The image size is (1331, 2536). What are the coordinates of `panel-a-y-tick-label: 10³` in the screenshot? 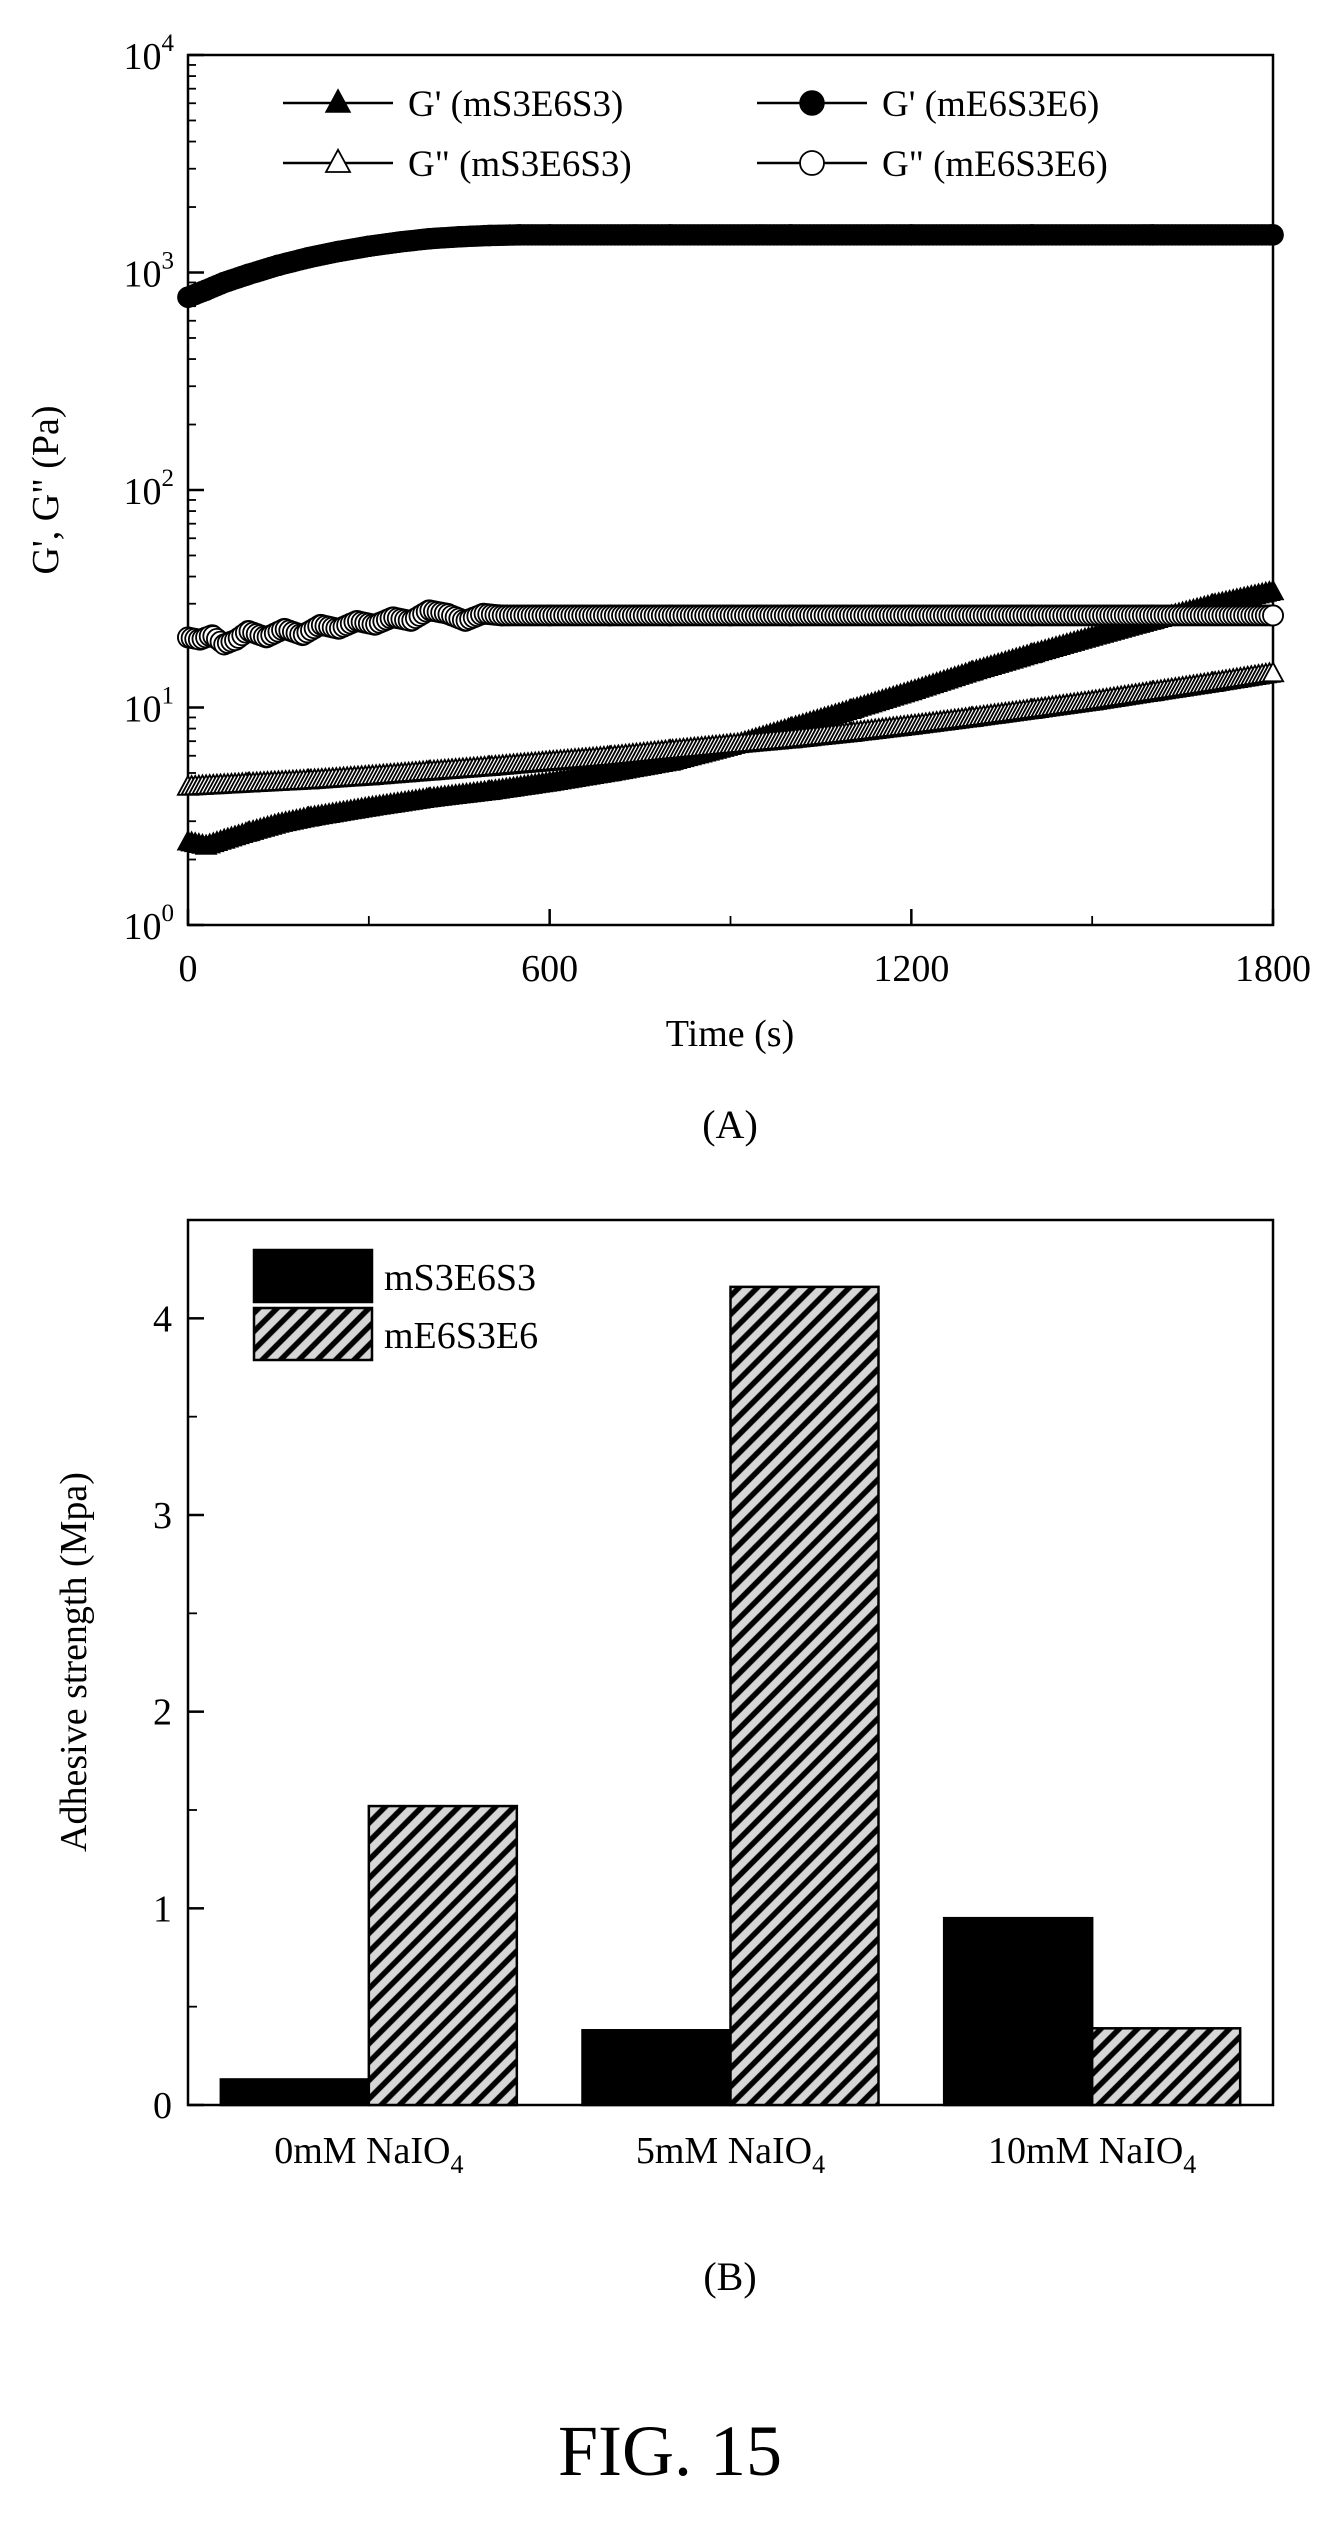 It's located at (149, 272).